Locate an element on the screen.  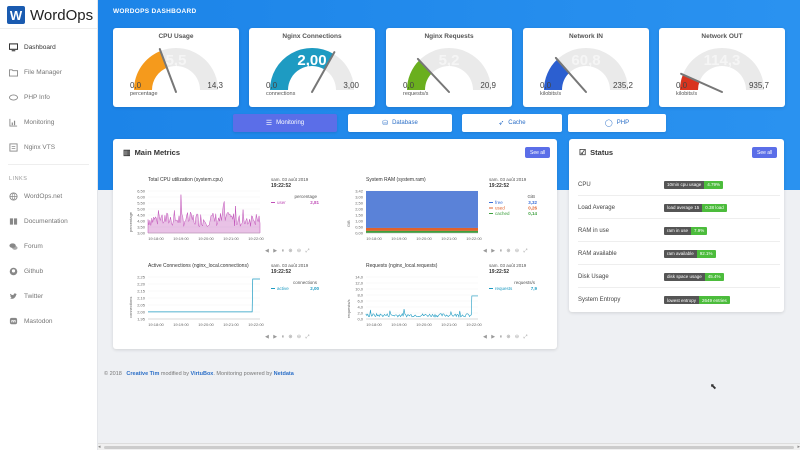
checkbox-icon: ☑ is located at coordinates (583, 152).